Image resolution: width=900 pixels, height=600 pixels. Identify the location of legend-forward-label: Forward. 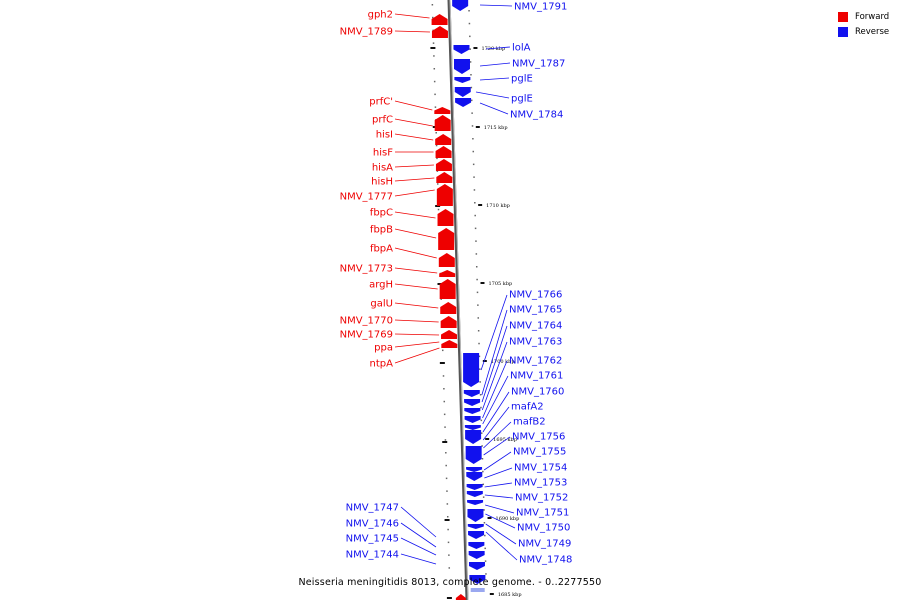
(872, 16).